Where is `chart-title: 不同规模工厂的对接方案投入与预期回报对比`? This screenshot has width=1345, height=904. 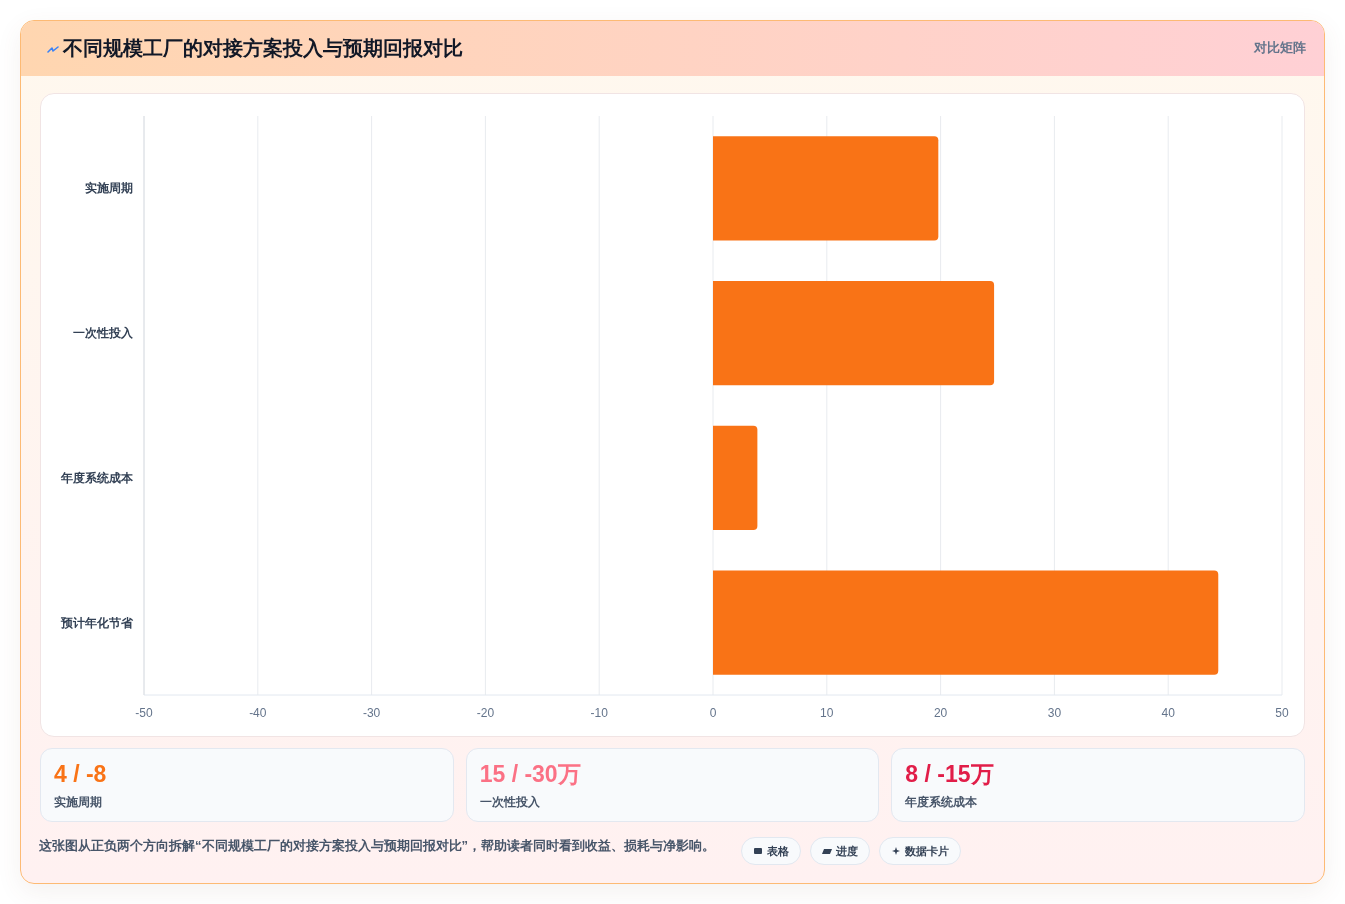
chart-title: 不同规模工厂的对接方案投入与预期回报对比 is located at coordinates (263, 48).